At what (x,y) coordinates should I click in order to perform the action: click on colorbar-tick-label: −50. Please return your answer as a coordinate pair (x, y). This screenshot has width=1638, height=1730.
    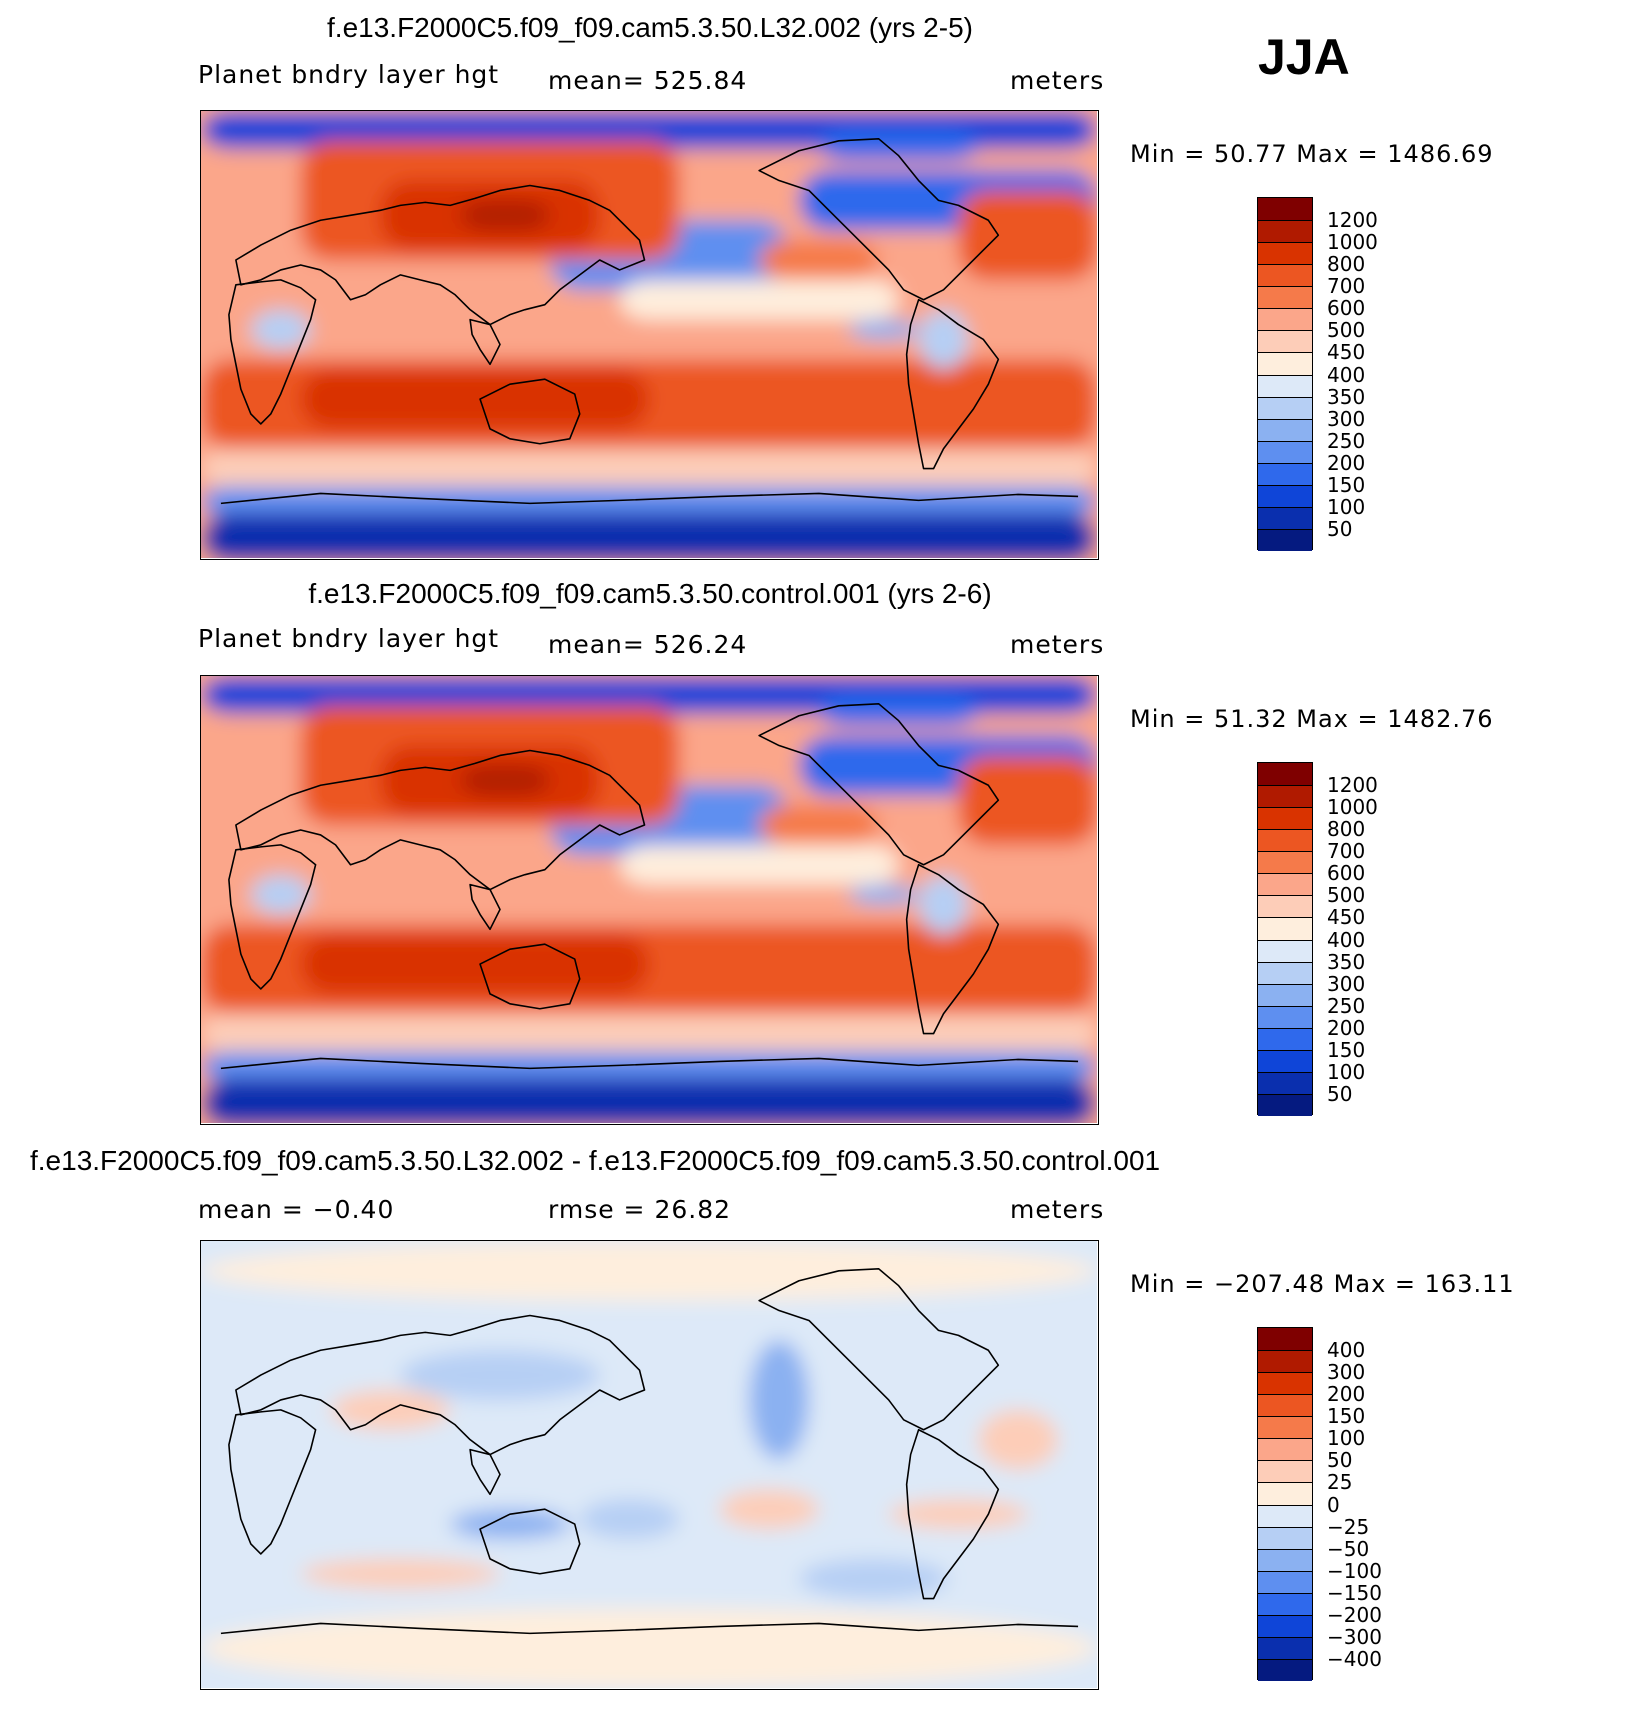
    Looking at the image, I should click on (1348, 1548).